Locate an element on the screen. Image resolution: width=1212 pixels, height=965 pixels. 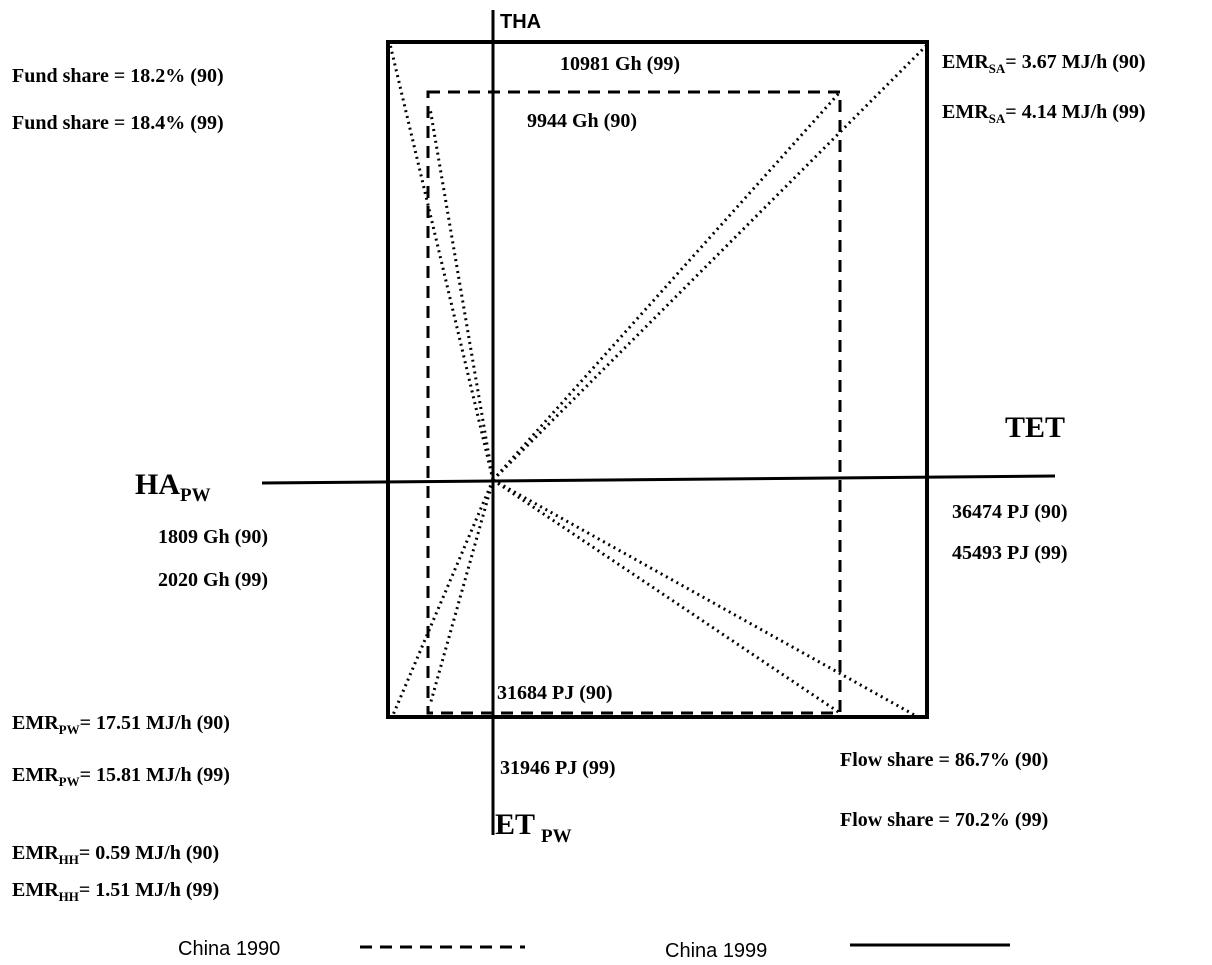
label: EMRHH= 1.51 MJ/h (99) is located at coordinates (115, 891).